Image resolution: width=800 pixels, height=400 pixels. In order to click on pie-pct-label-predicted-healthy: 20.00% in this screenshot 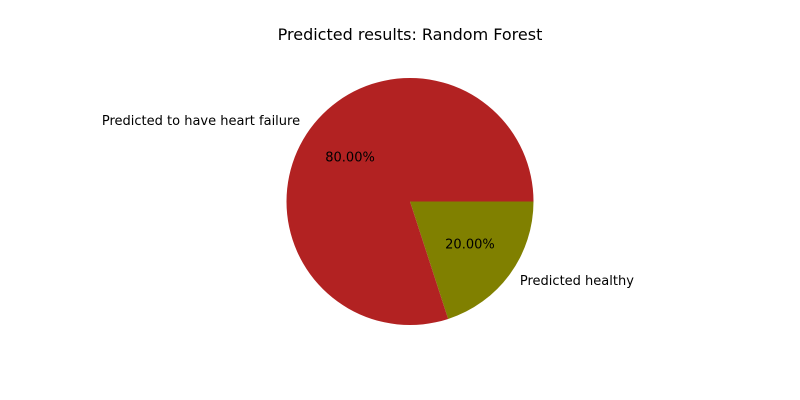, I will do `click(470, 245)`.